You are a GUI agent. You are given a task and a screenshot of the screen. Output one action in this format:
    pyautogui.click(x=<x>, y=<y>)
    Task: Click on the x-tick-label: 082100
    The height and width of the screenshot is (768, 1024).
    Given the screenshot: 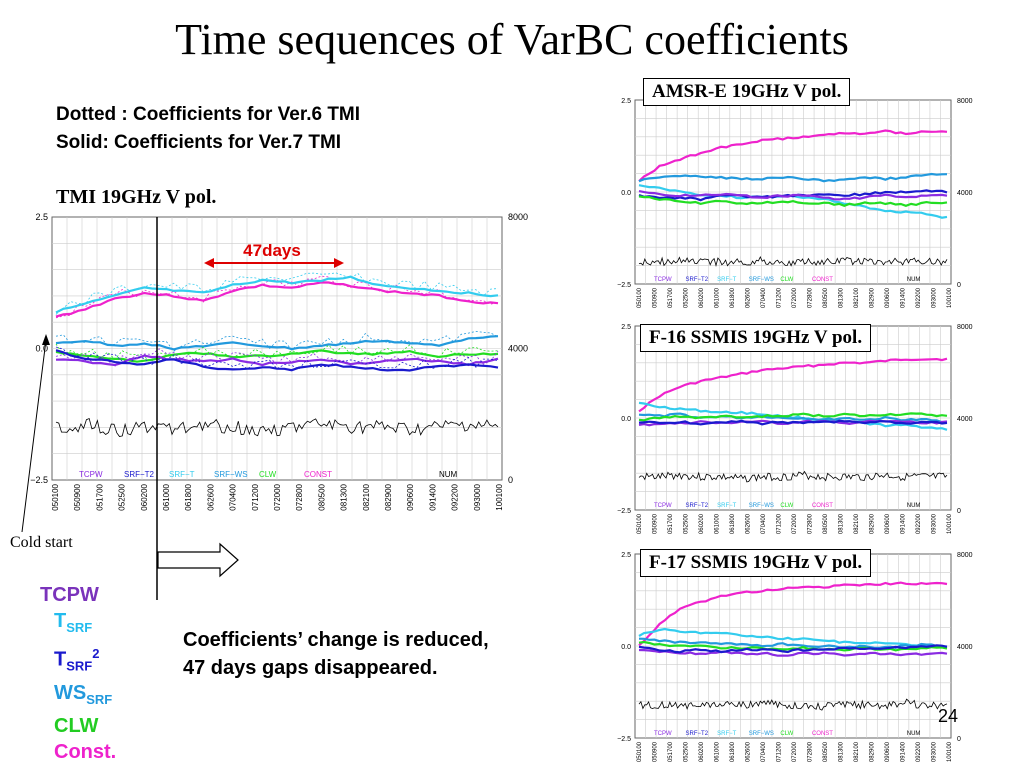 What is the action you would take?
    pyautogui.click(x=366, y=496)
    